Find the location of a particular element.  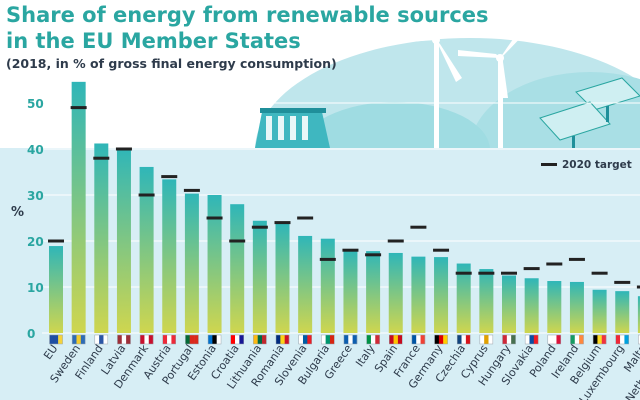

flag-portugal-icon is located at coordinates (192, 339).